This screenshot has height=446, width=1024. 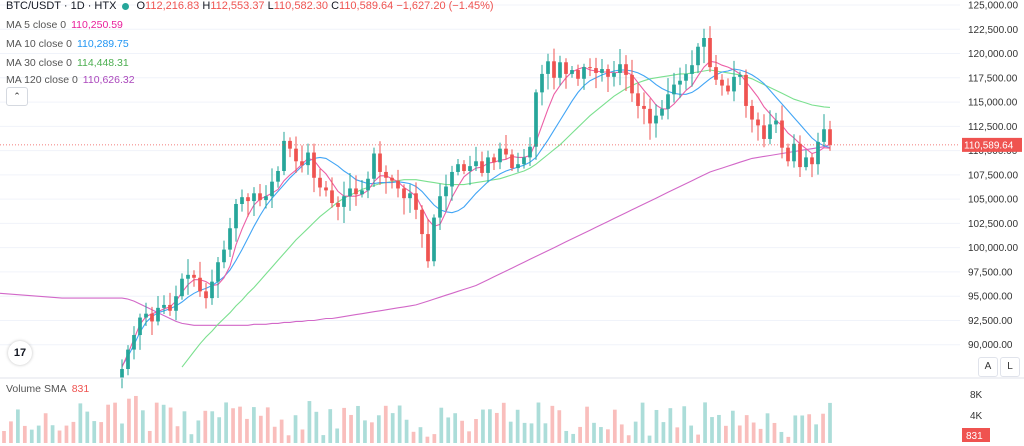 I want to click on tradingview-logo-icon: 17, so click(x=20, y=353).